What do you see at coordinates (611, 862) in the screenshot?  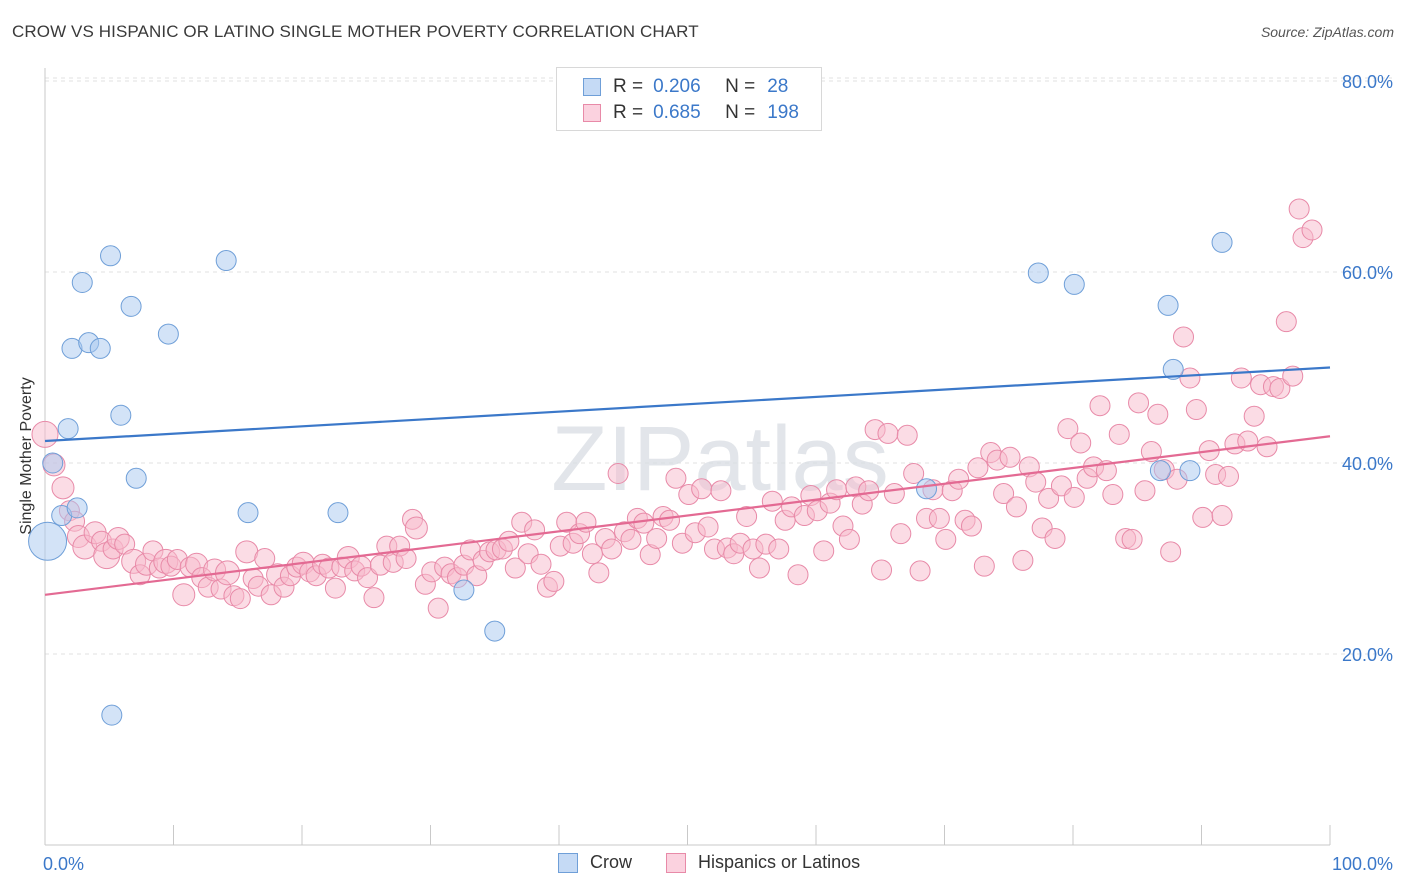 I see `legend-label-crow: Crow` at bounding box center [611, 862].